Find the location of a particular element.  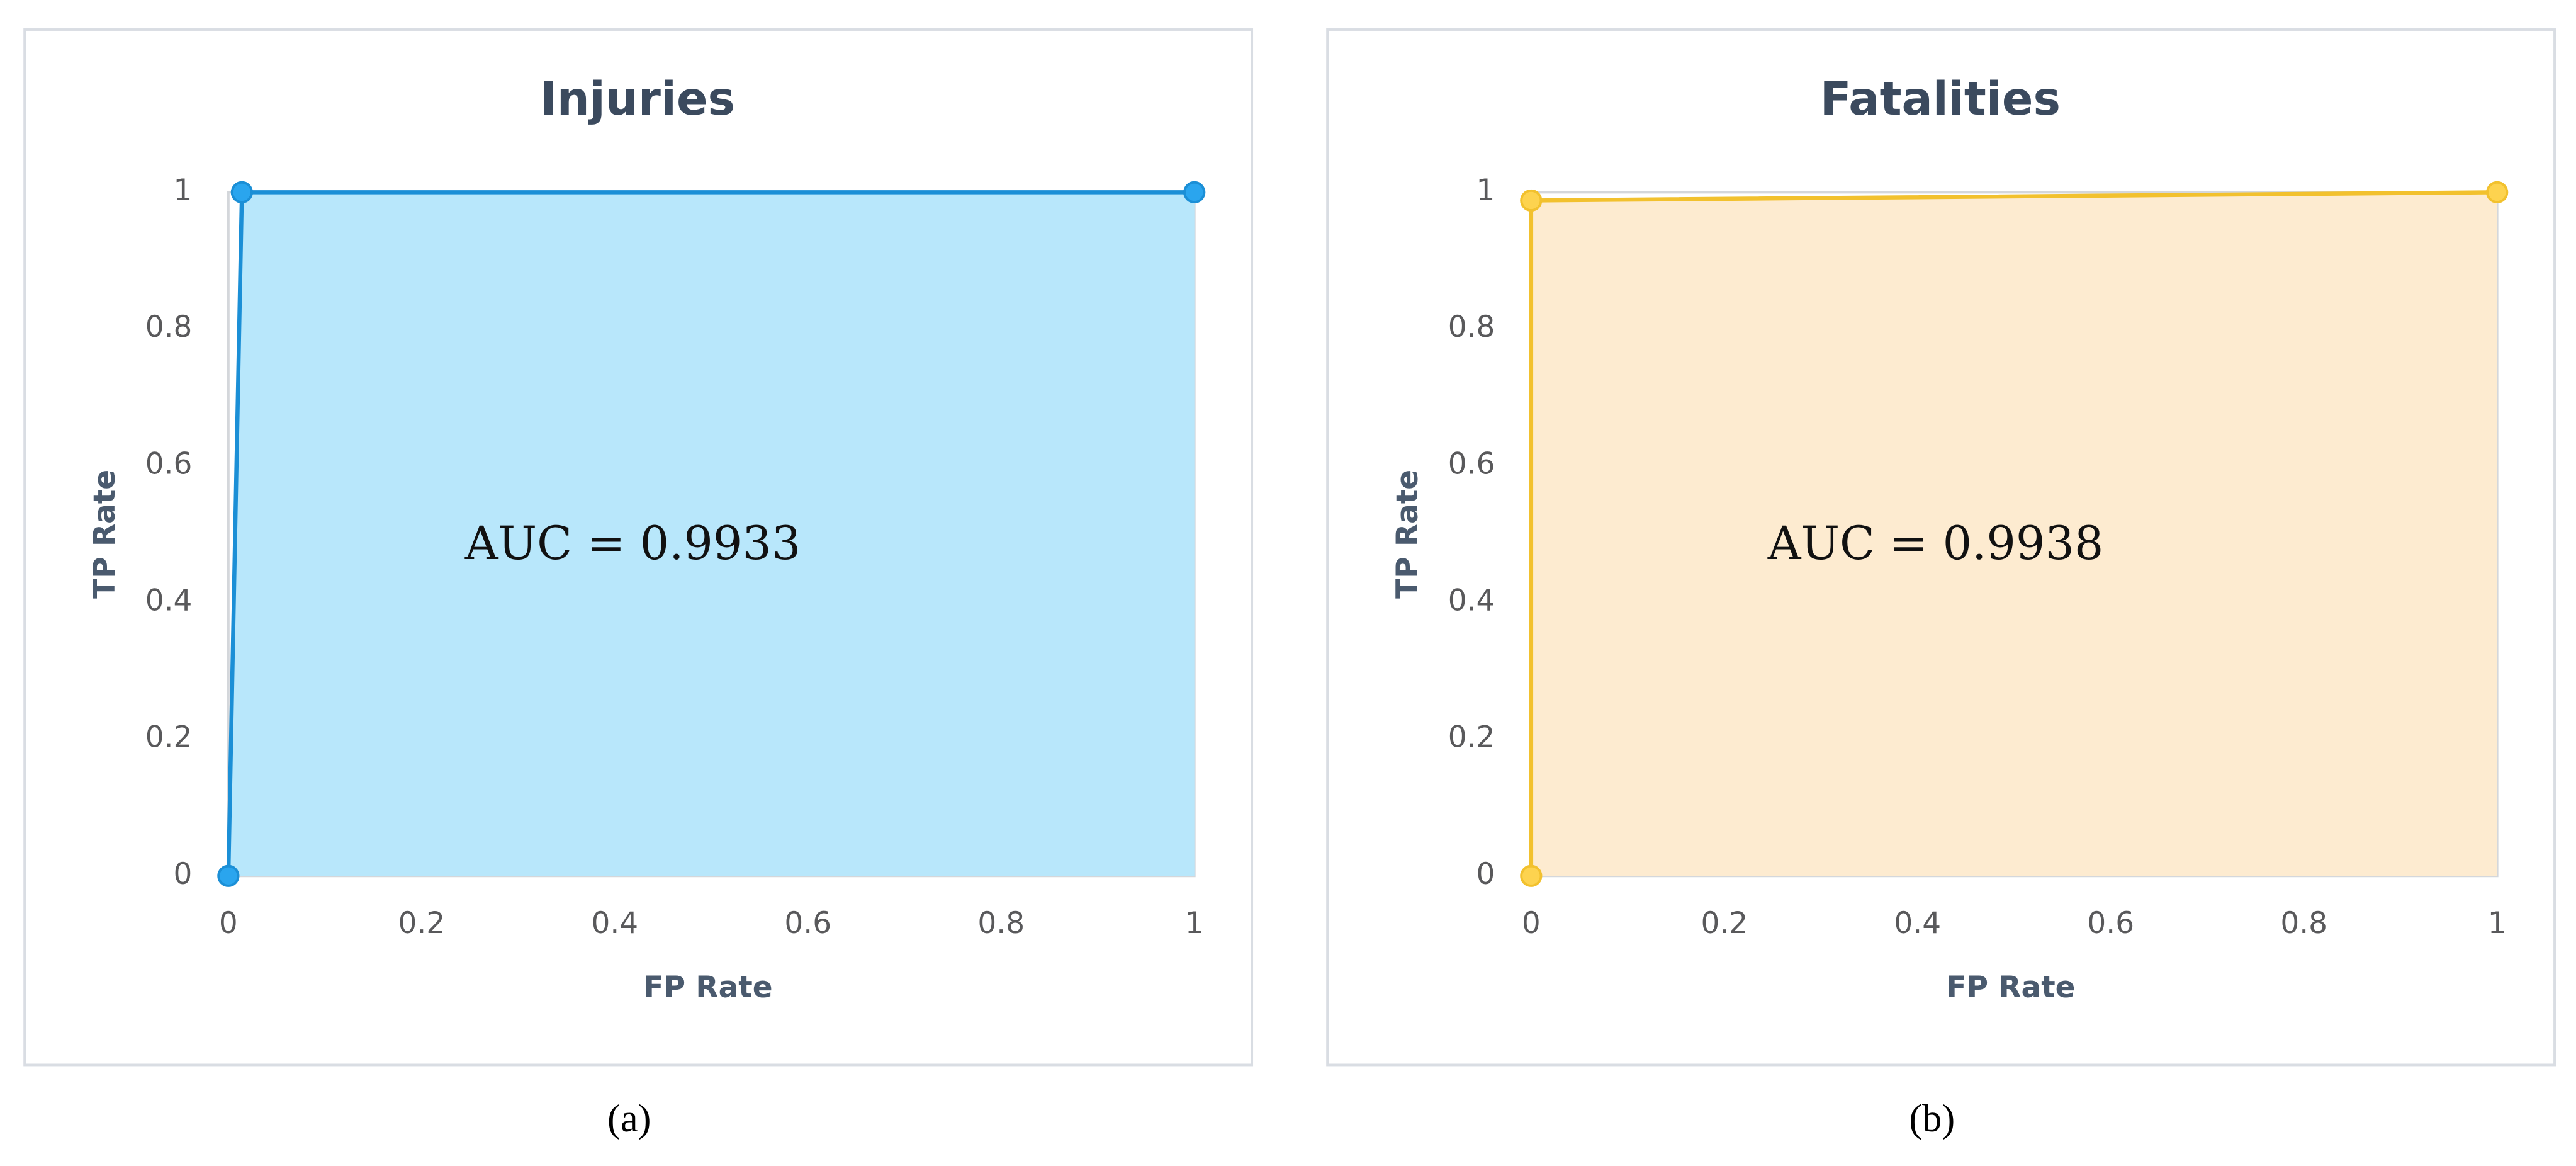

caption: (a) is located at coordinates (629, 1118).